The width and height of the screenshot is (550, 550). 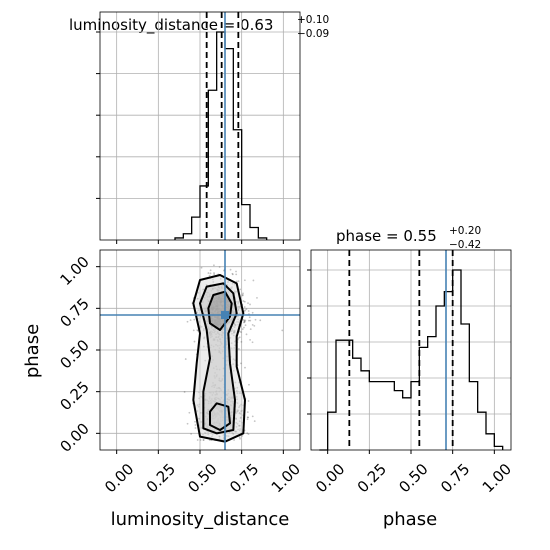 I want to click on contour-fill, so click(x=220, y=310).